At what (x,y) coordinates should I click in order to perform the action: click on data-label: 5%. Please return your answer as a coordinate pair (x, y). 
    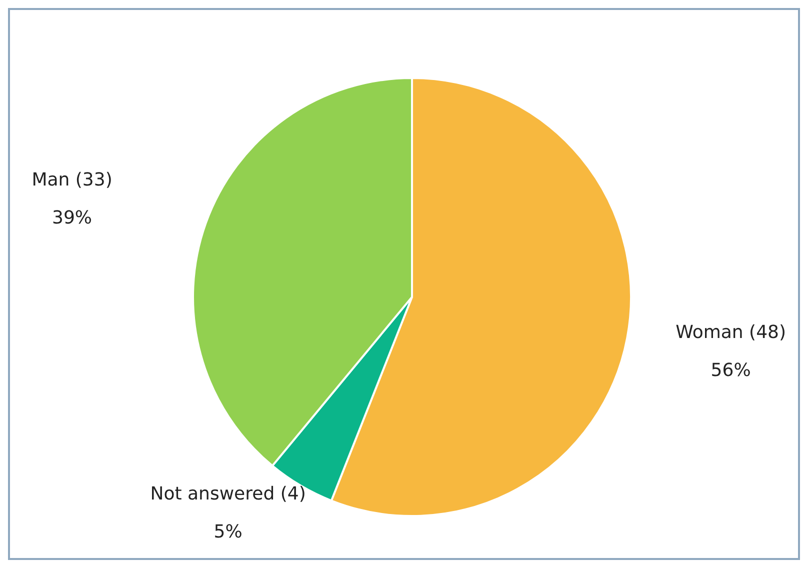
    Looking at the image, I should click on (228, 532).